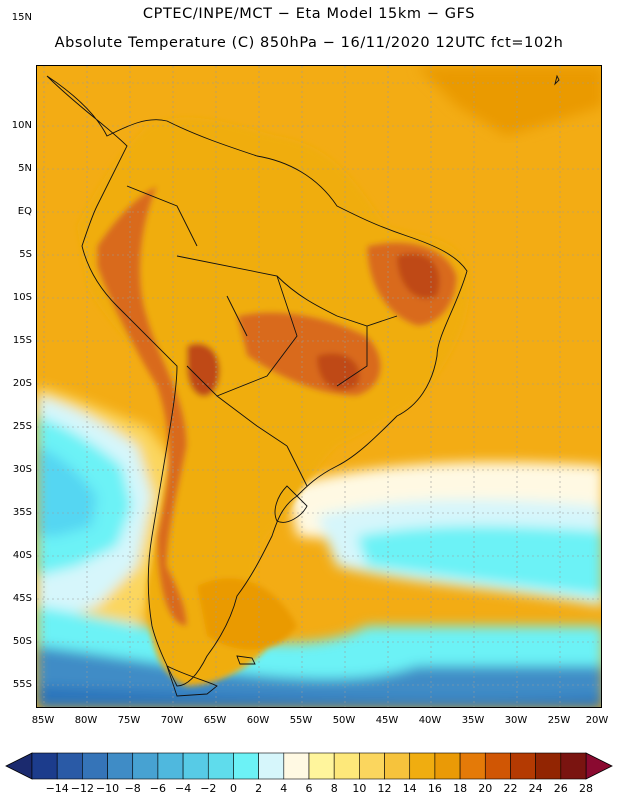  Describe the element at coordinates (460, 788) in the screenshot. I see `colorbar-tick-label: 18` at that location.